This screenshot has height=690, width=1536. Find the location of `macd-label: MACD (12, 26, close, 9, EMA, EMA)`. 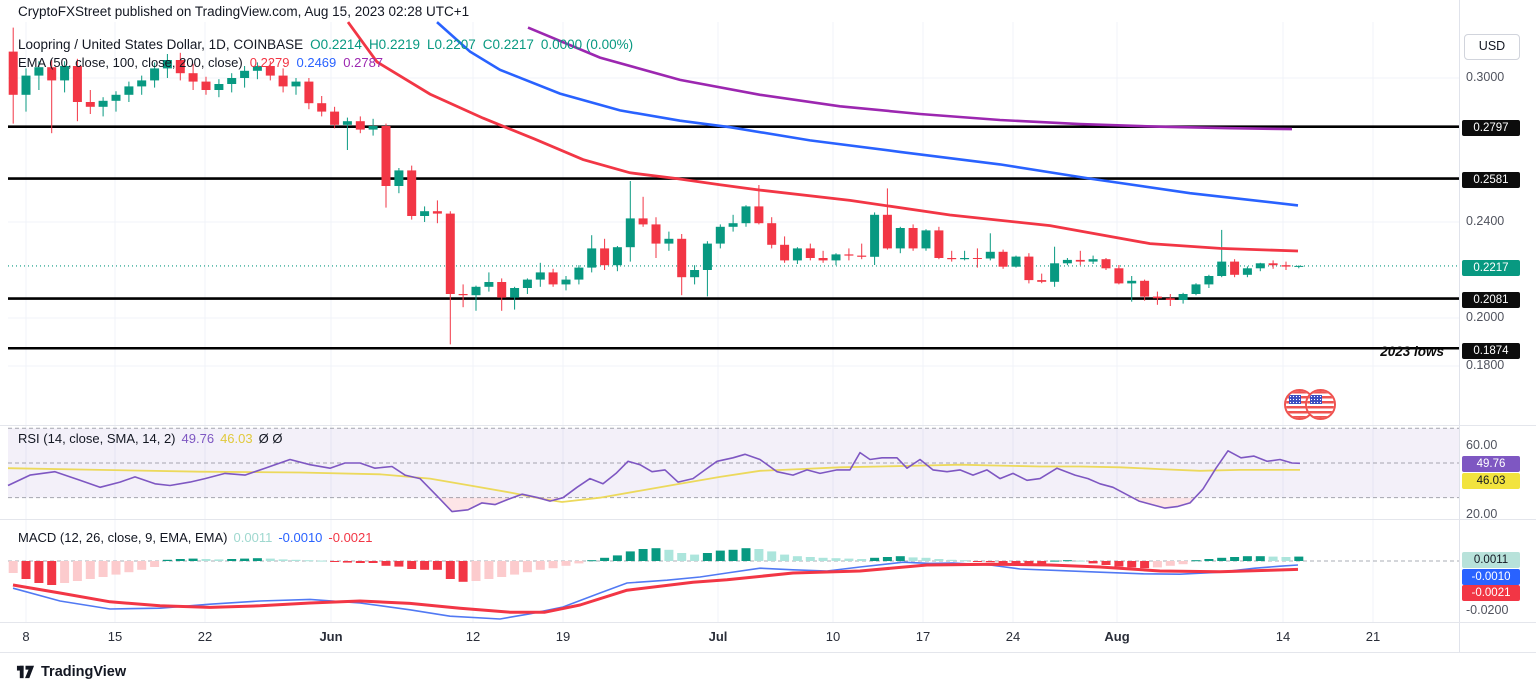

macd-label: MACD (12, 26, close, 9, EMA, EMA) is located at coordinates (123, 537).